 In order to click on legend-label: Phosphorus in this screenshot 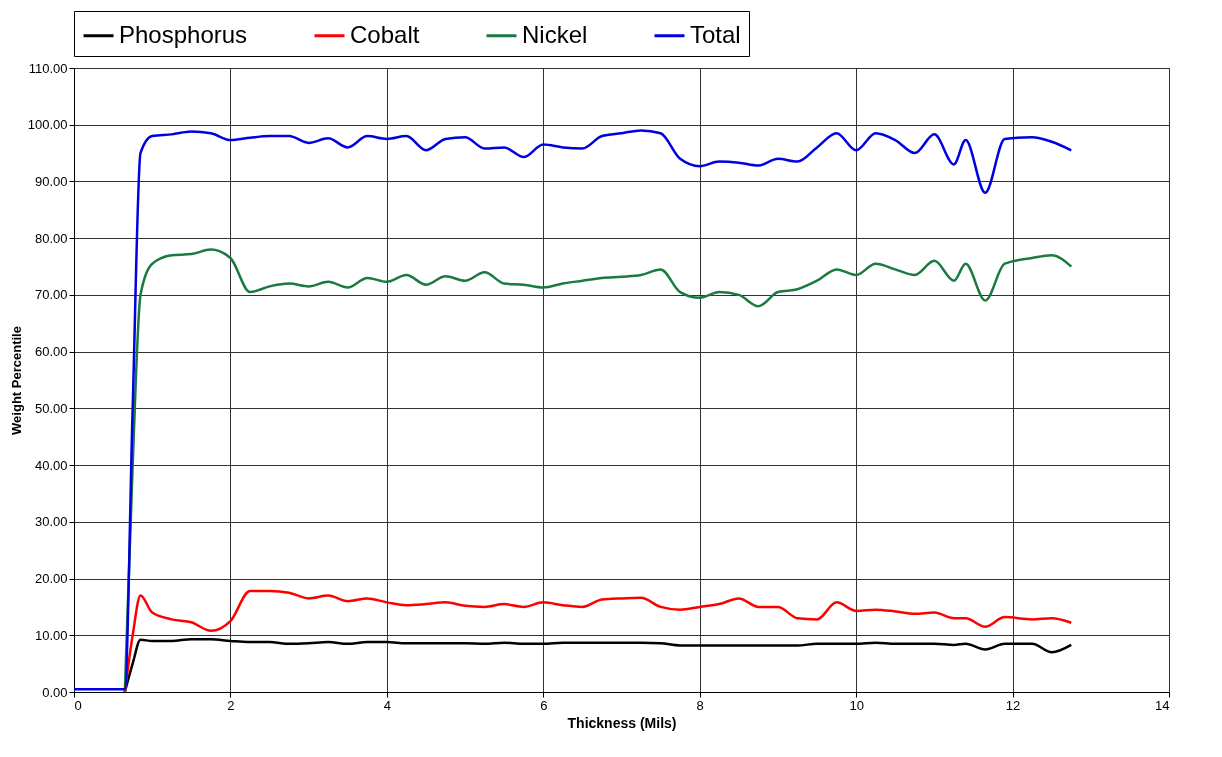, I will do `click(183, 34)`.